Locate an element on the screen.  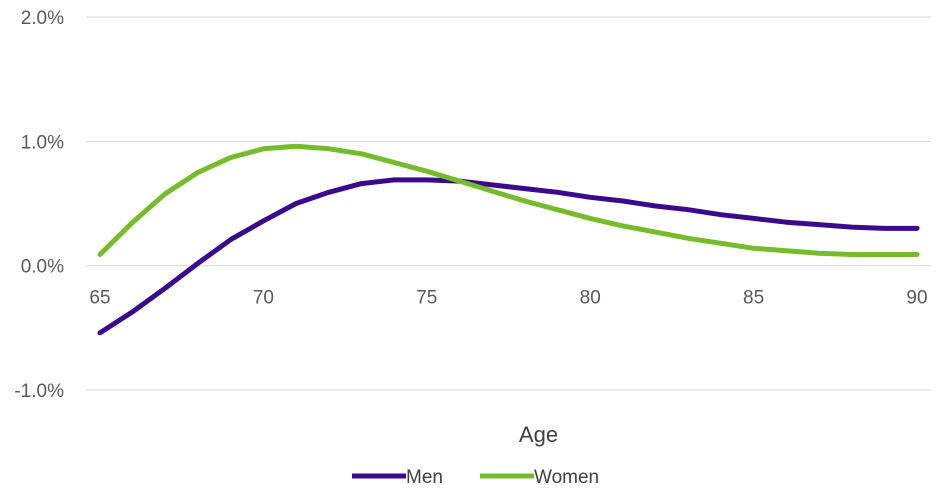
x-tick-label: 65 is located at coordinates (99, 298).